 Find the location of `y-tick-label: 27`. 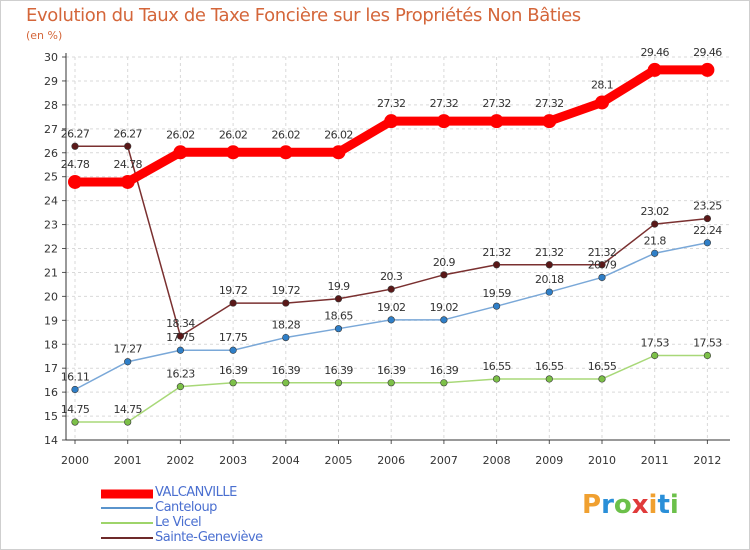

y-tick-label: 27 is located at coordinates (51, 129).